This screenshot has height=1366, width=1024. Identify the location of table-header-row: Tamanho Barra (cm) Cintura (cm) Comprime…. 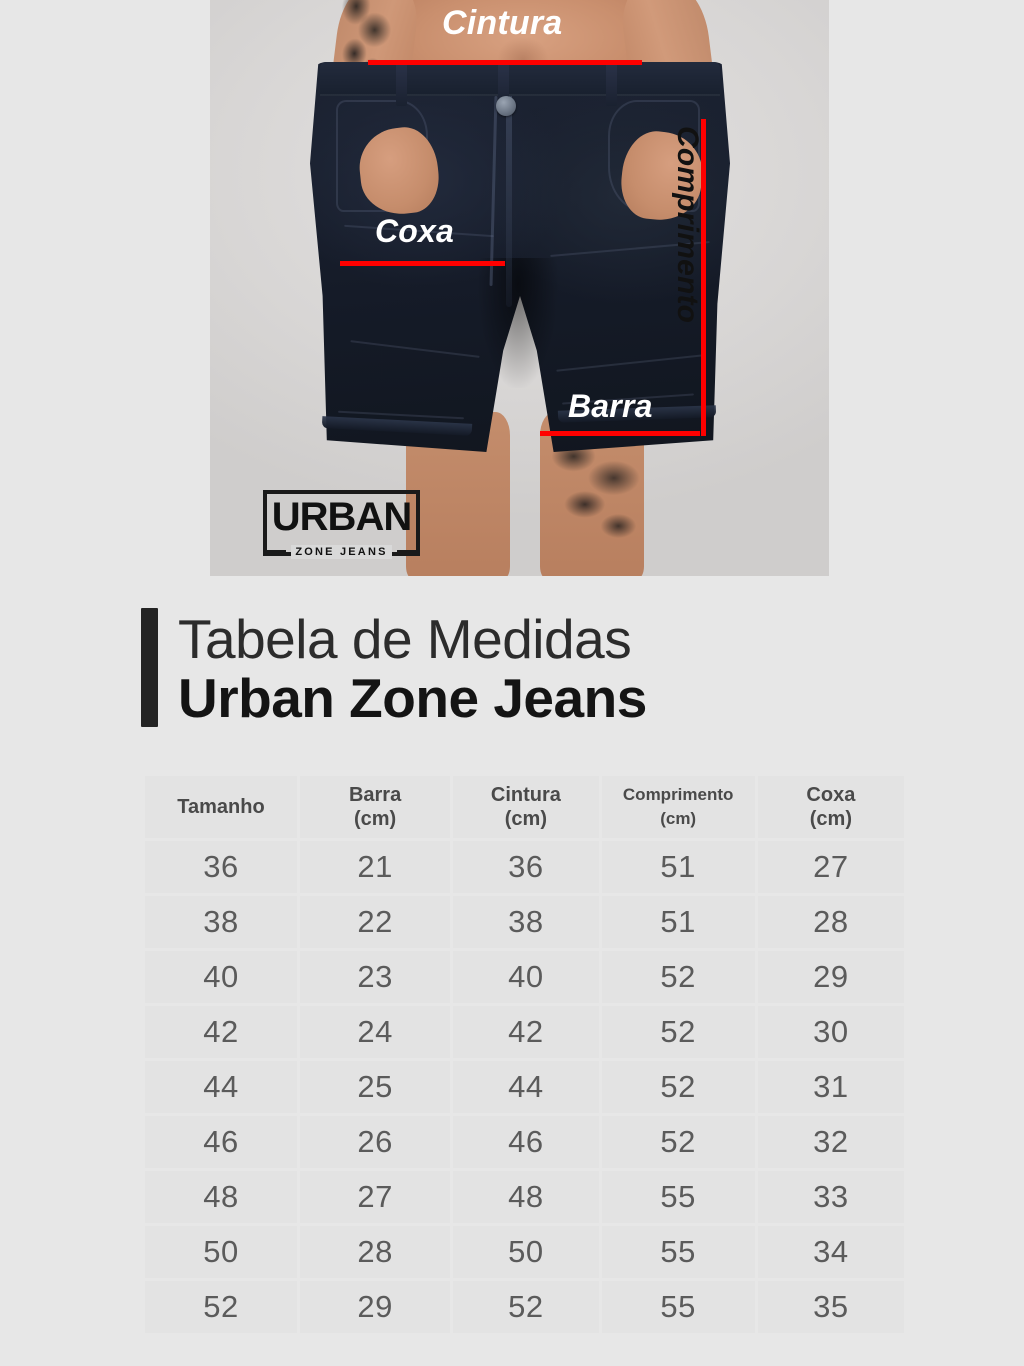
(524, 807).